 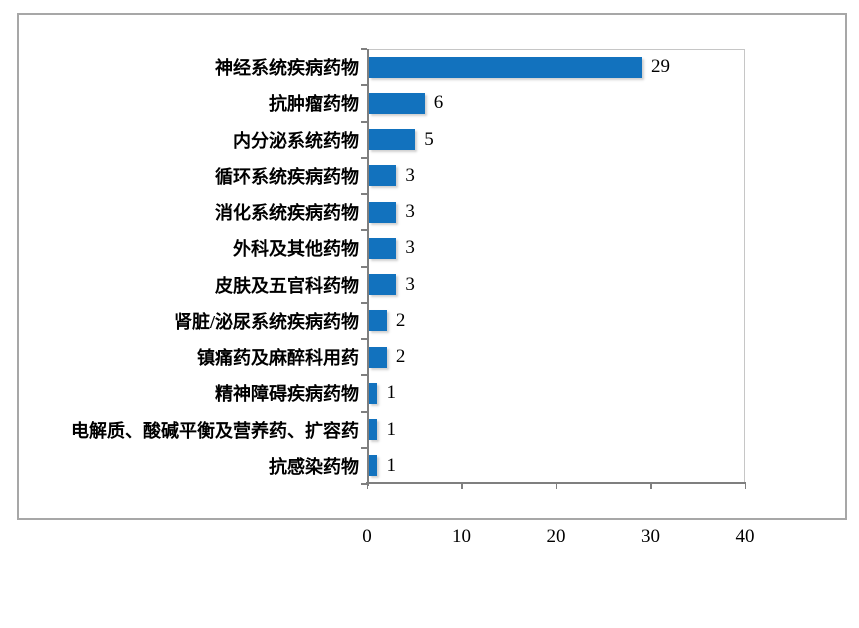 What do you see at coordinates (287, 68) in the screenshot?
I see `category-label: 神经系统疾病药物` at bounding box center [287, 68].